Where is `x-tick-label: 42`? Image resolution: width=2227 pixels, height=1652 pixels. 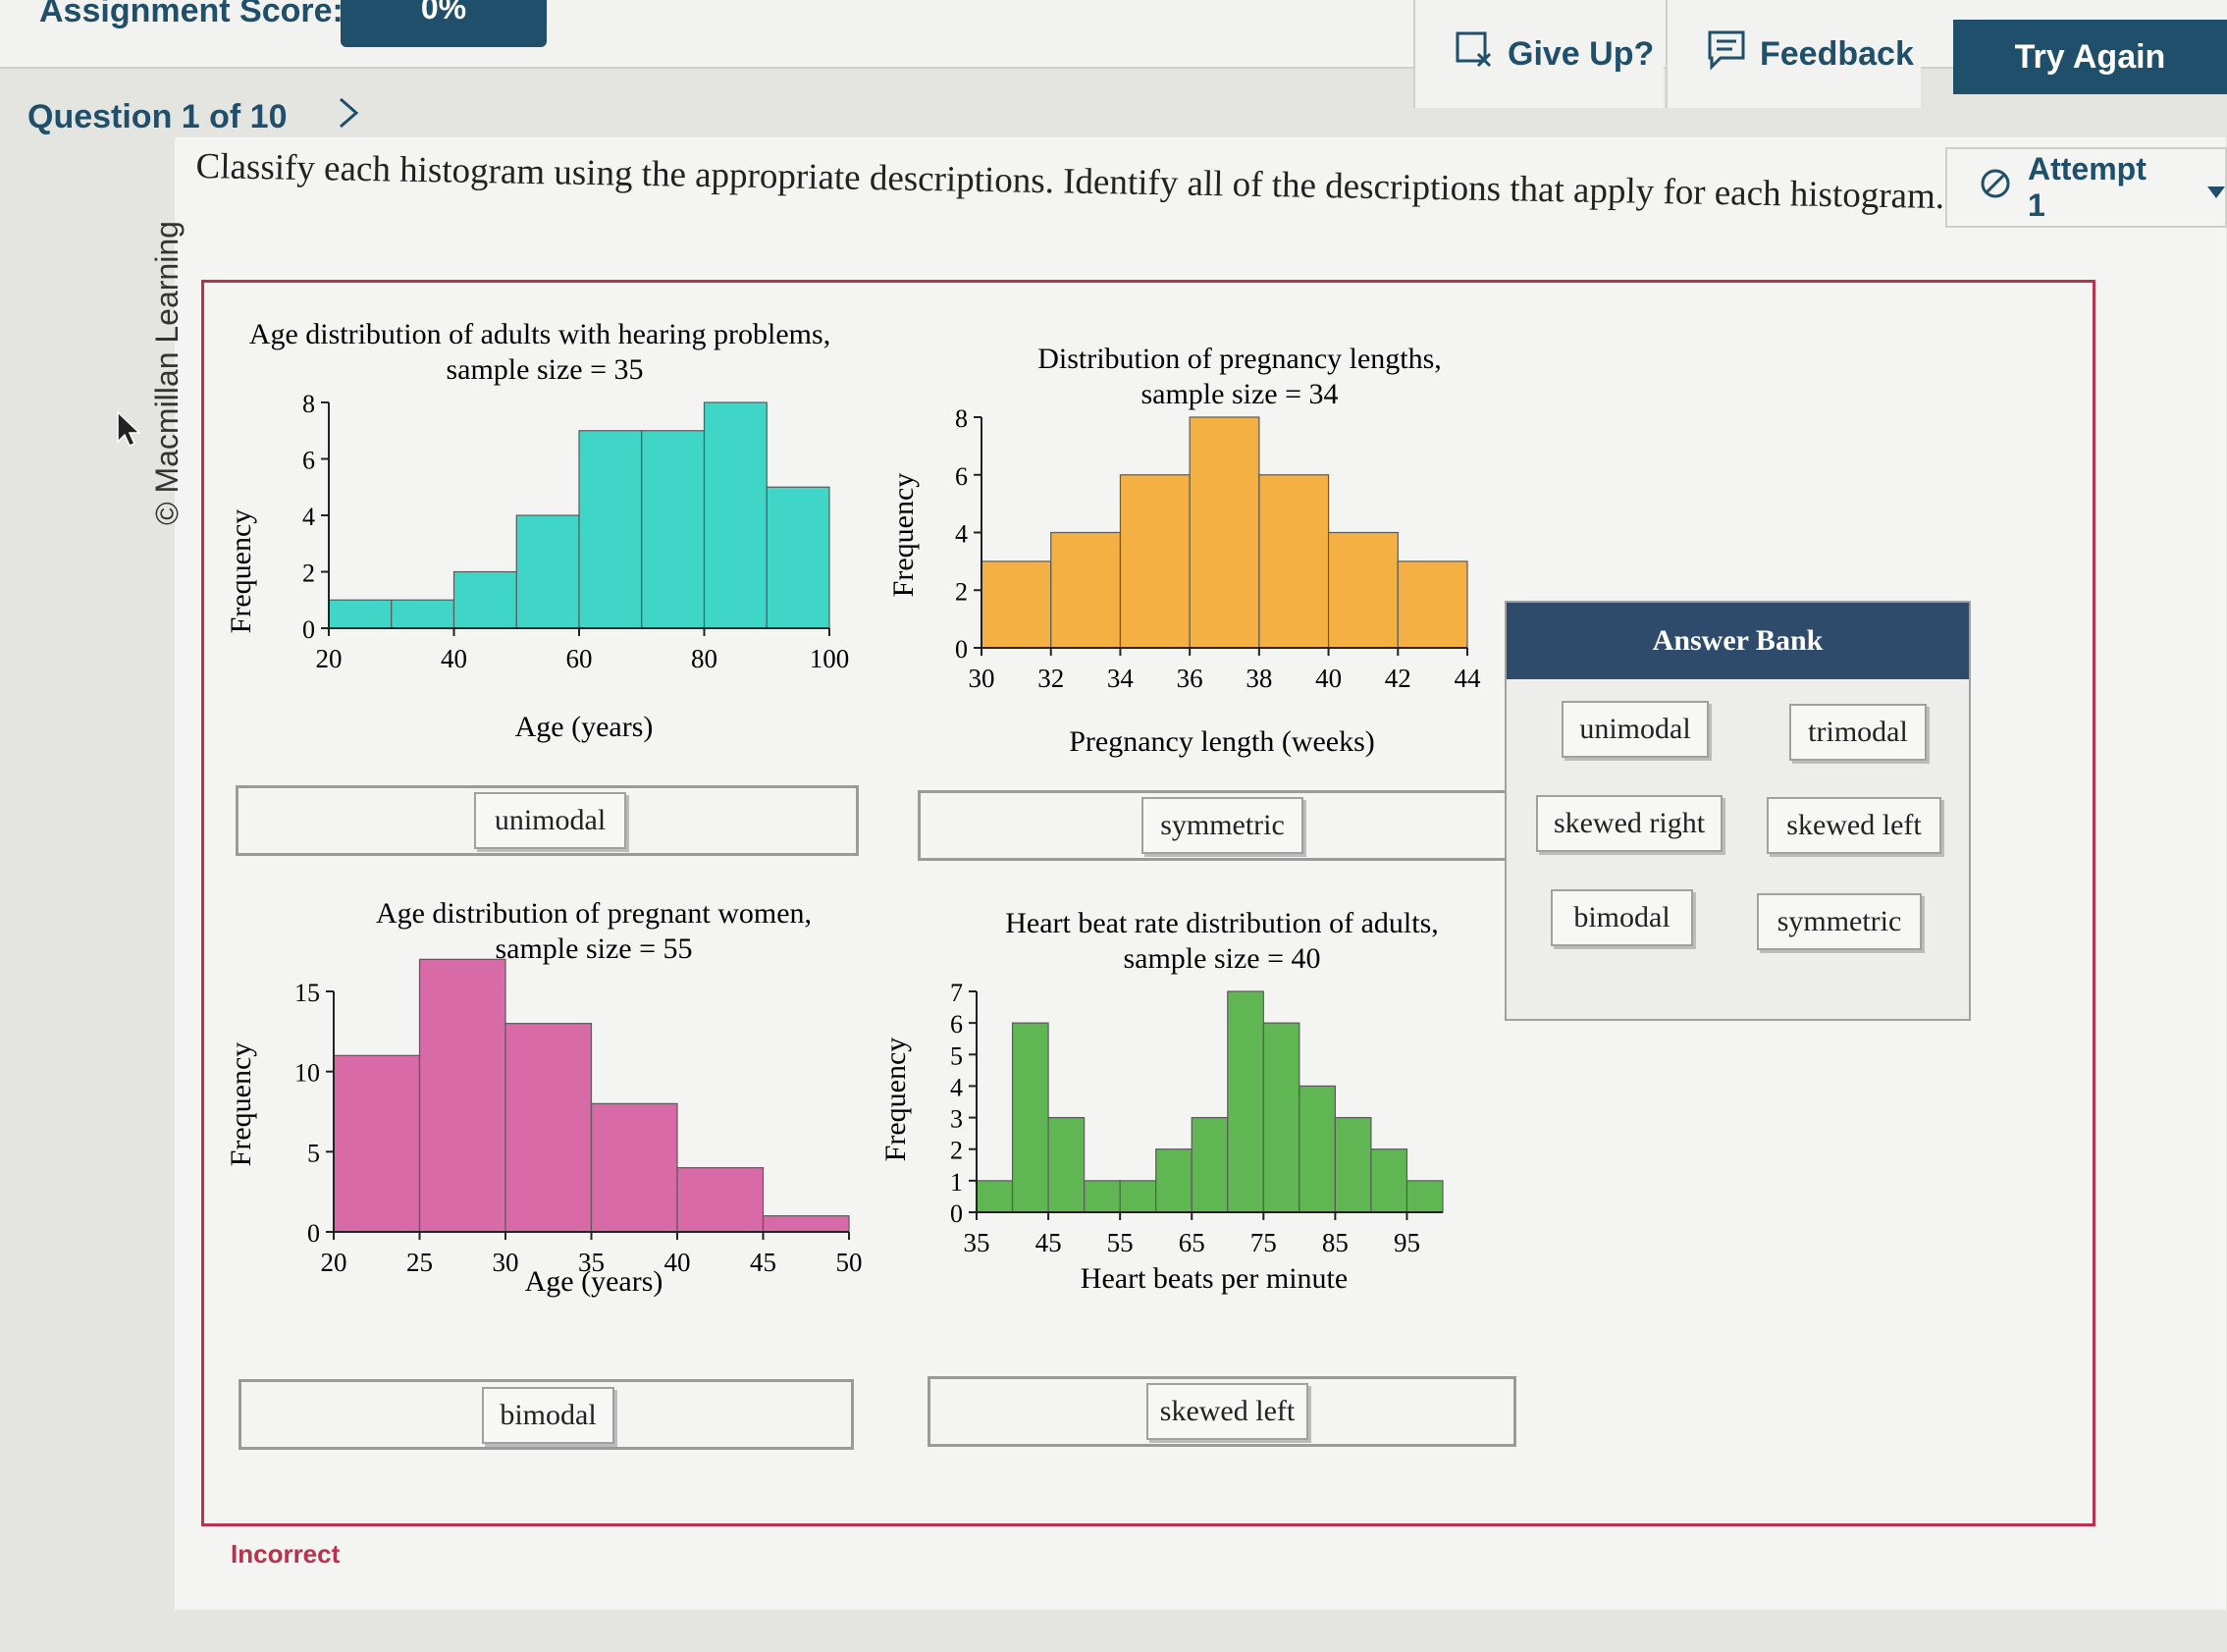
x-tick-label: 42 is located at coordinates (1398, 678).